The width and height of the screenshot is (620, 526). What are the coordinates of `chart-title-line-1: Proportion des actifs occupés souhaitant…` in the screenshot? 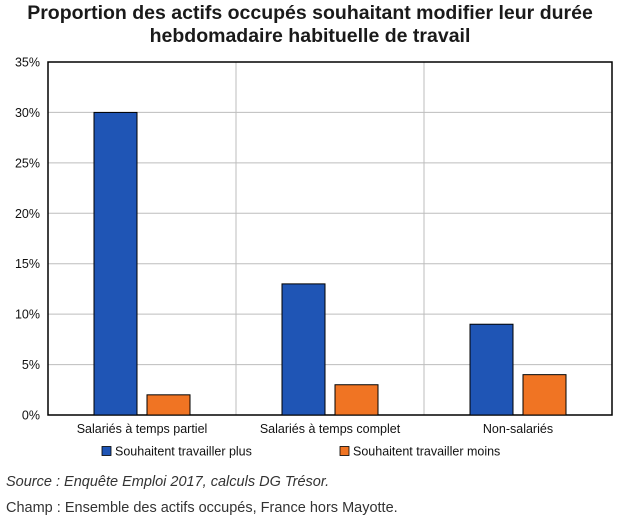 It's located at (310, 13).